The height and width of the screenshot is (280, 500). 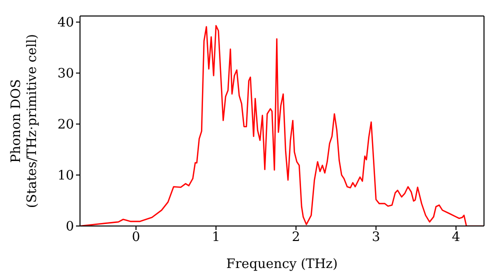 I want to click on y-tick-label: 30, so click(x=65, y=74).